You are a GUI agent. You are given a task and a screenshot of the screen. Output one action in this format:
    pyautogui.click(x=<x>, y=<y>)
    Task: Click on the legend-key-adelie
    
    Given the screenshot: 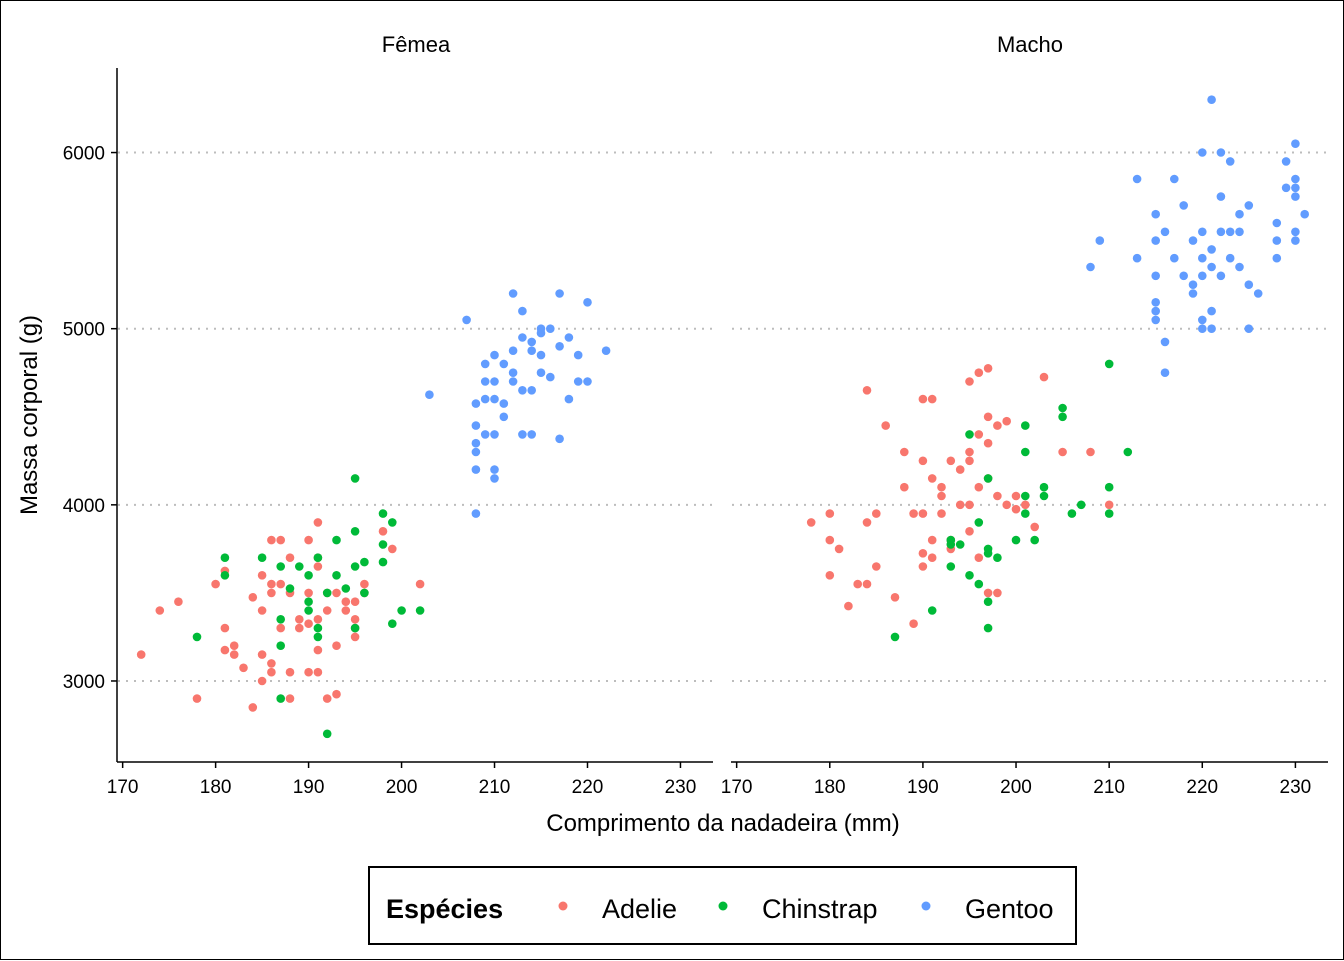 What is the action you would take?
    pyautogui.click(x=563, y=906)
    